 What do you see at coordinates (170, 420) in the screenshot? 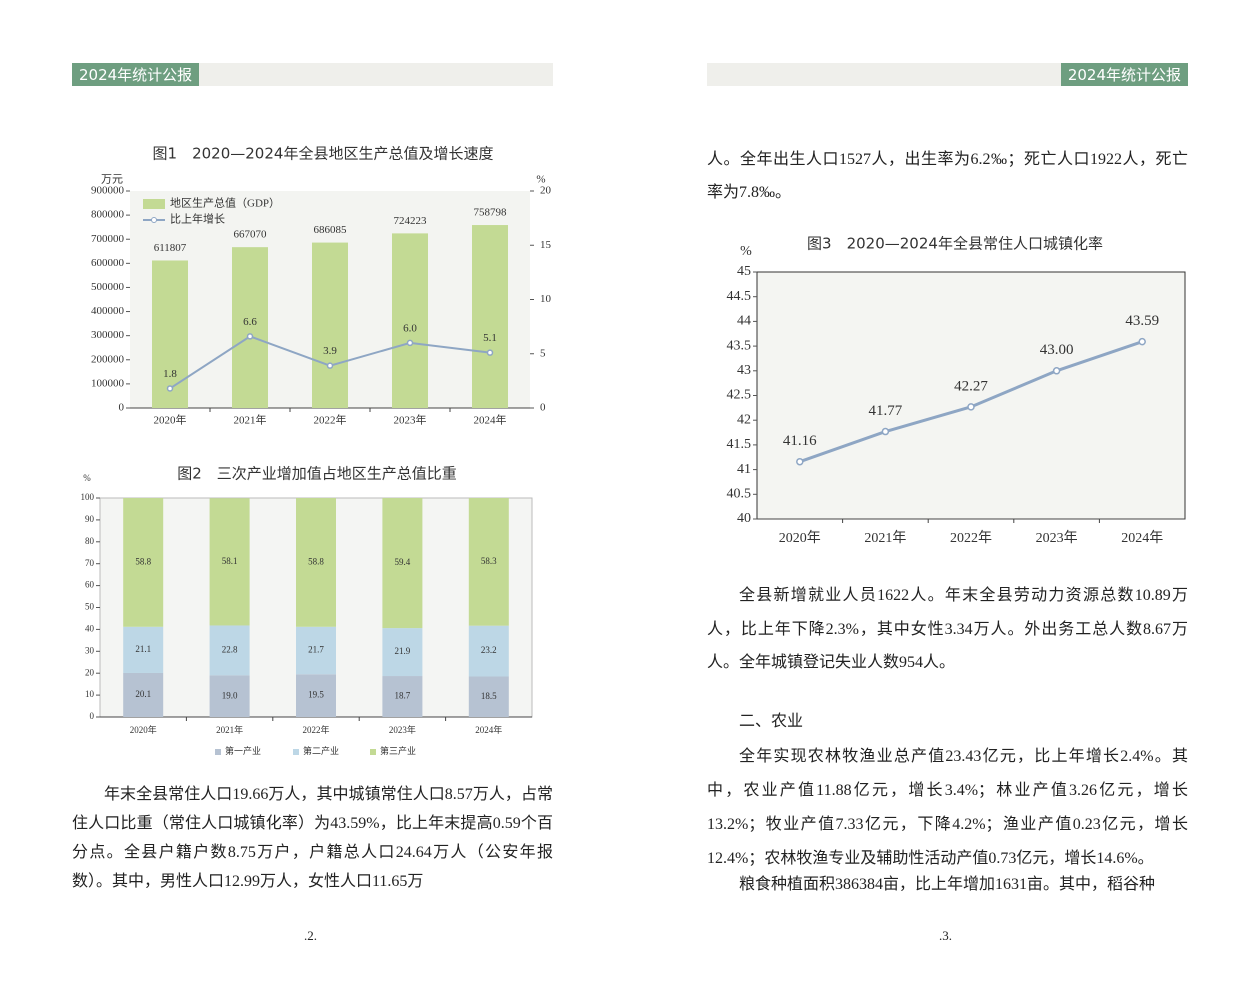
I see `x-tick-label: 2020年` at bounding box center [170, 420].